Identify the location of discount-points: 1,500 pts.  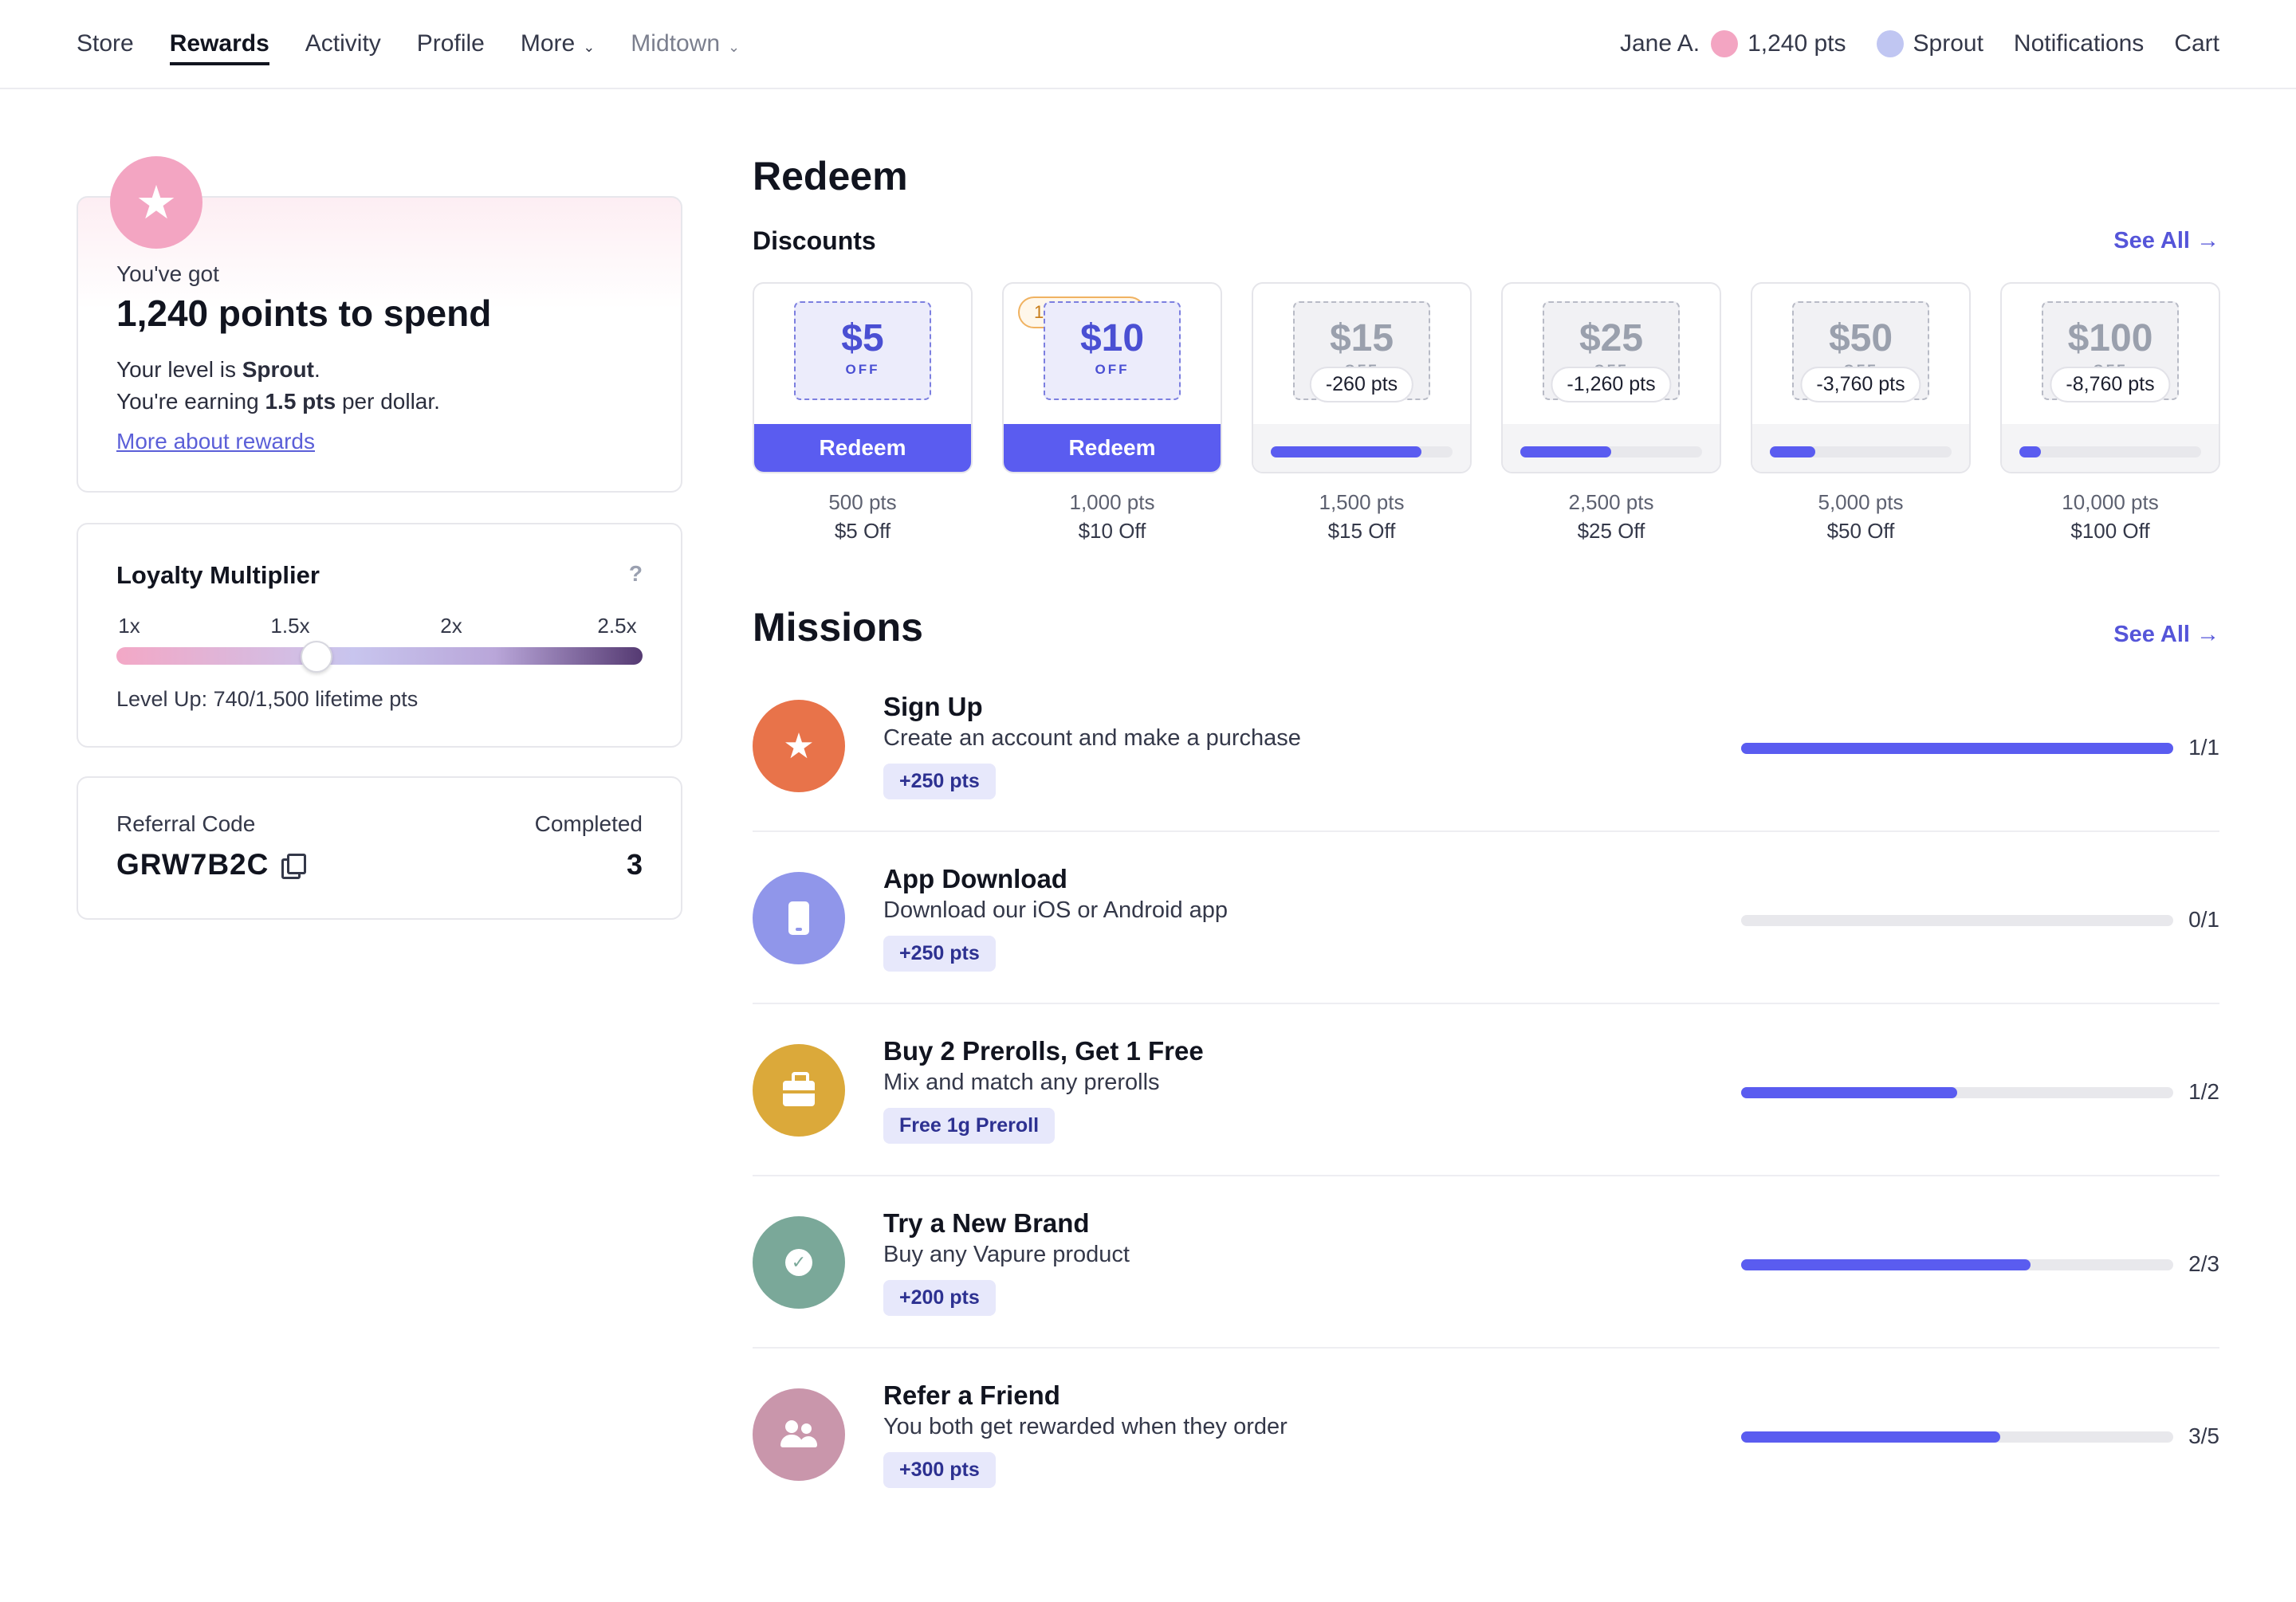
(1362, 502).